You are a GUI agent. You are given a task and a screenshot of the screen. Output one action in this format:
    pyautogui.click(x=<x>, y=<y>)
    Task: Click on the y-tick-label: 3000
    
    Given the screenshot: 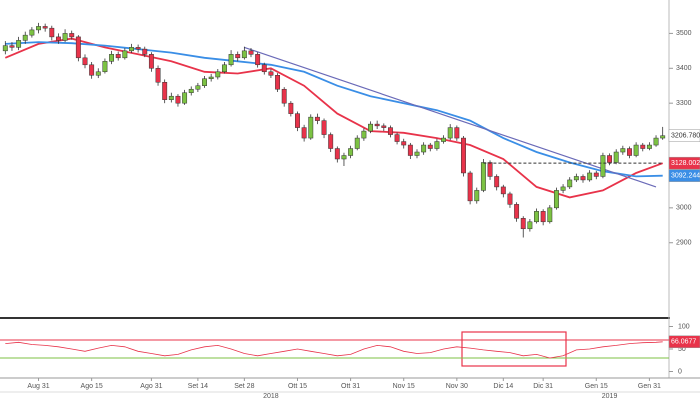 What is the action you would take?
    pyautogui.click(x=684, y=208)
    